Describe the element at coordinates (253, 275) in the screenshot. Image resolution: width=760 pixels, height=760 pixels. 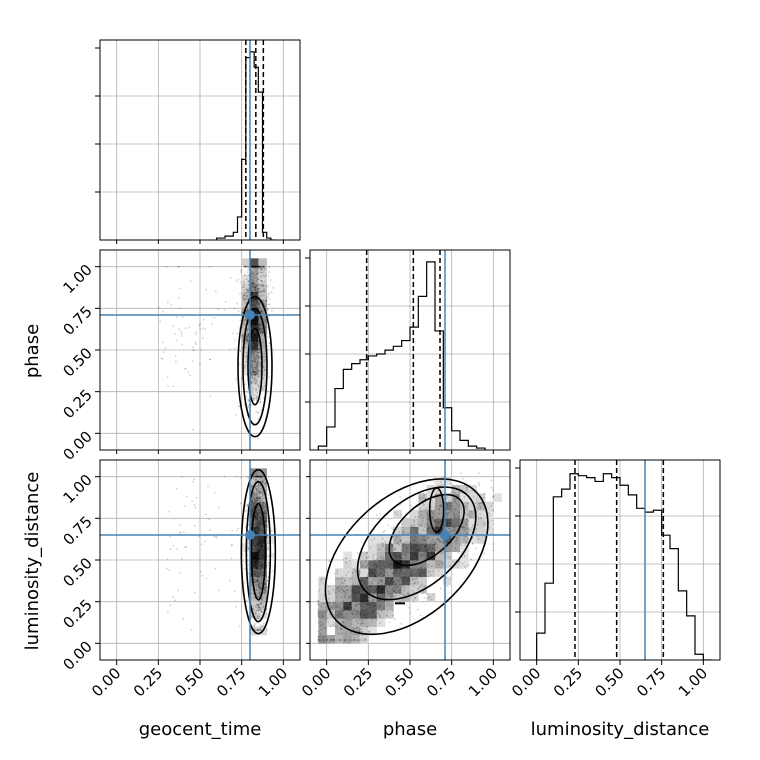
I see `scatter-point-phase-vs-geocent-time-2008` at that location.